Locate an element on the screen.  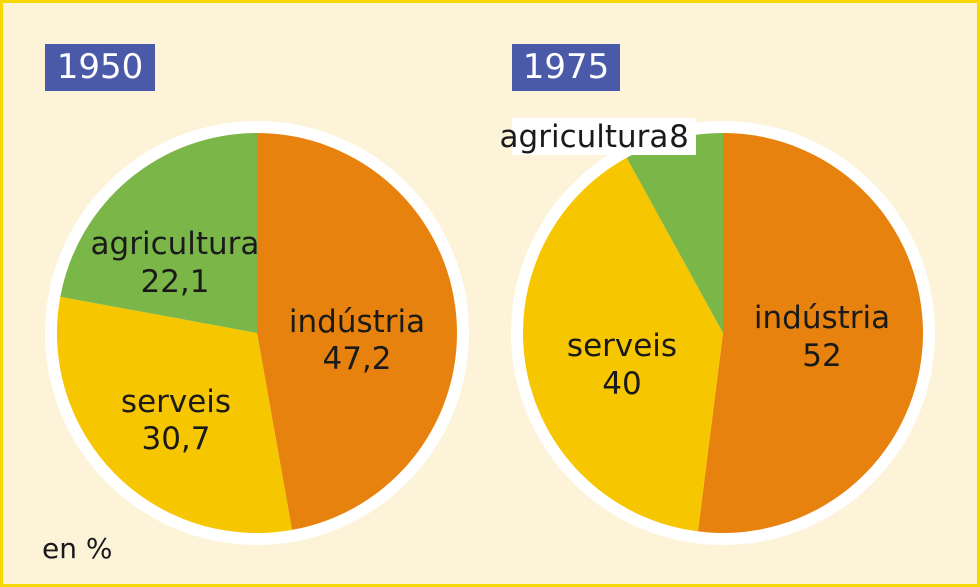
value-industria-1975: 52 is located at coordinates (821, 356).